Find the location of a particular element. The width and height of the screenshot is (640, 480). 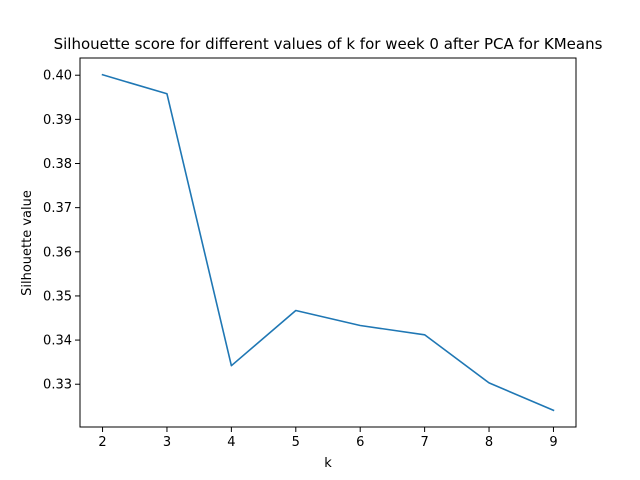

x-tick-label: 7 is located at coordinates (424, 442).